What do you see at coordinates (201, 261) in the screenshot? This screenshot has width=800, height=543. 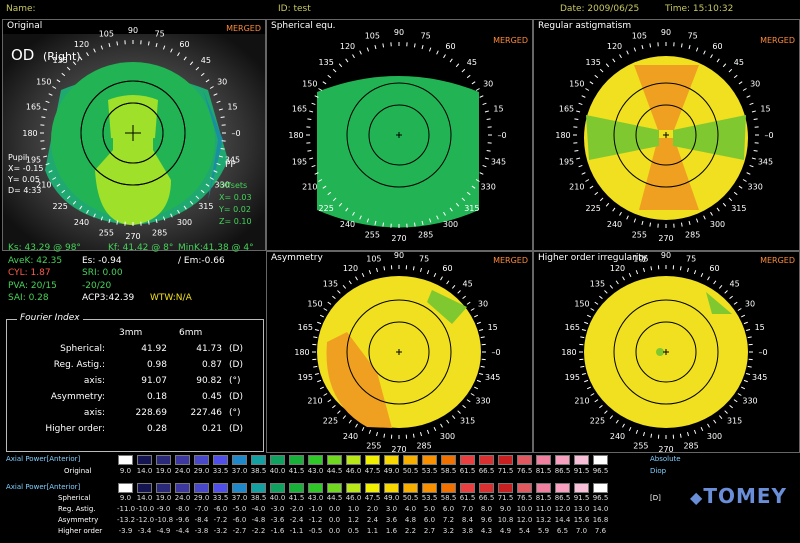 I see `em-value: / Em:-0.66` at bounding box center [201, 261].